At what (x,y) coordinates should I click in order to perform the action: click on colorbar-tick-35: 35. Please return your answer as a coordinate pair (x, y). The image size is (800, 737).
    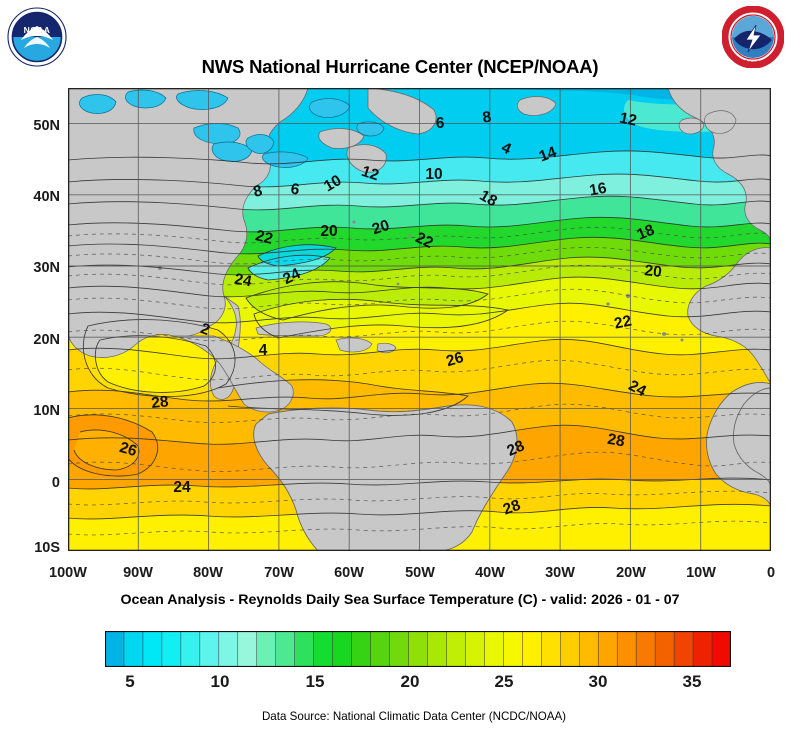
    Looking at the image, I should click on (692, 681).